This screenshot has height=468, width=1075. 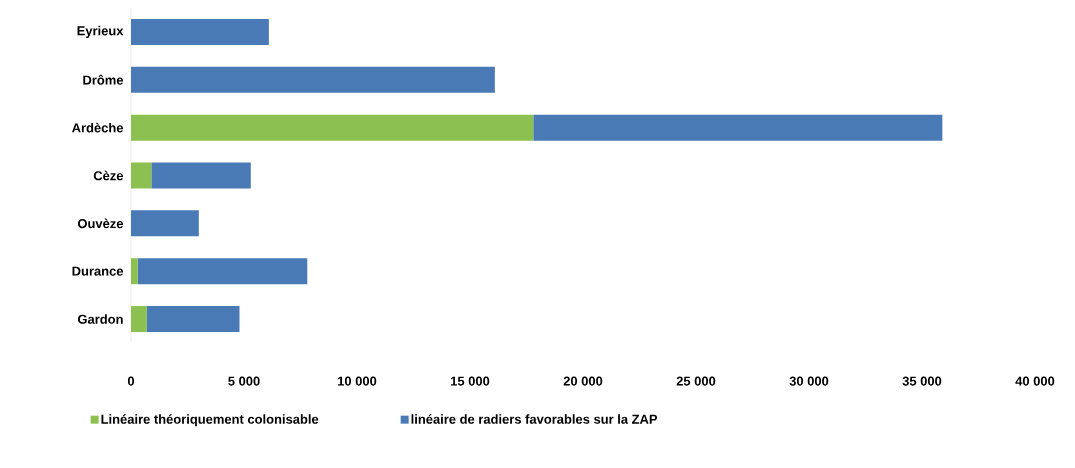 I want to click on x-tick-label: 15 000, so click(x=470, y=381).